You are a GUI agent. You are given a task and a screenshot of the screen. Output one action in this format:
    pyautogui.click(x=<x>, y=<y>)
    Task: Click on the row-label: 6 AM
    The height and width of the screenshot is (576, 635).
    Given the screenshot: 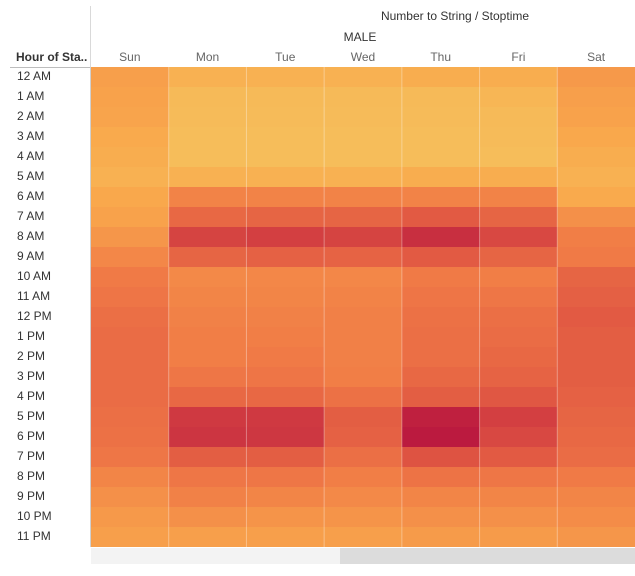 What is the action you would take?
    pyautogui.click(x=31, y=196)
    